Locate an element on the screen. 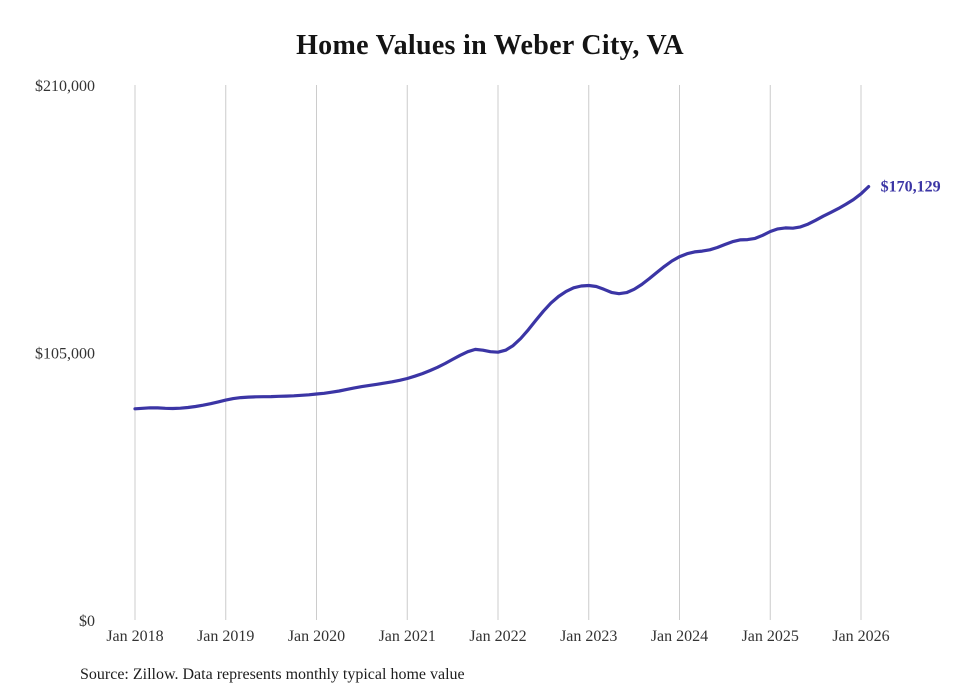  chart-title: Home Values in Weber City, VA is located at coordinates (490, 45).